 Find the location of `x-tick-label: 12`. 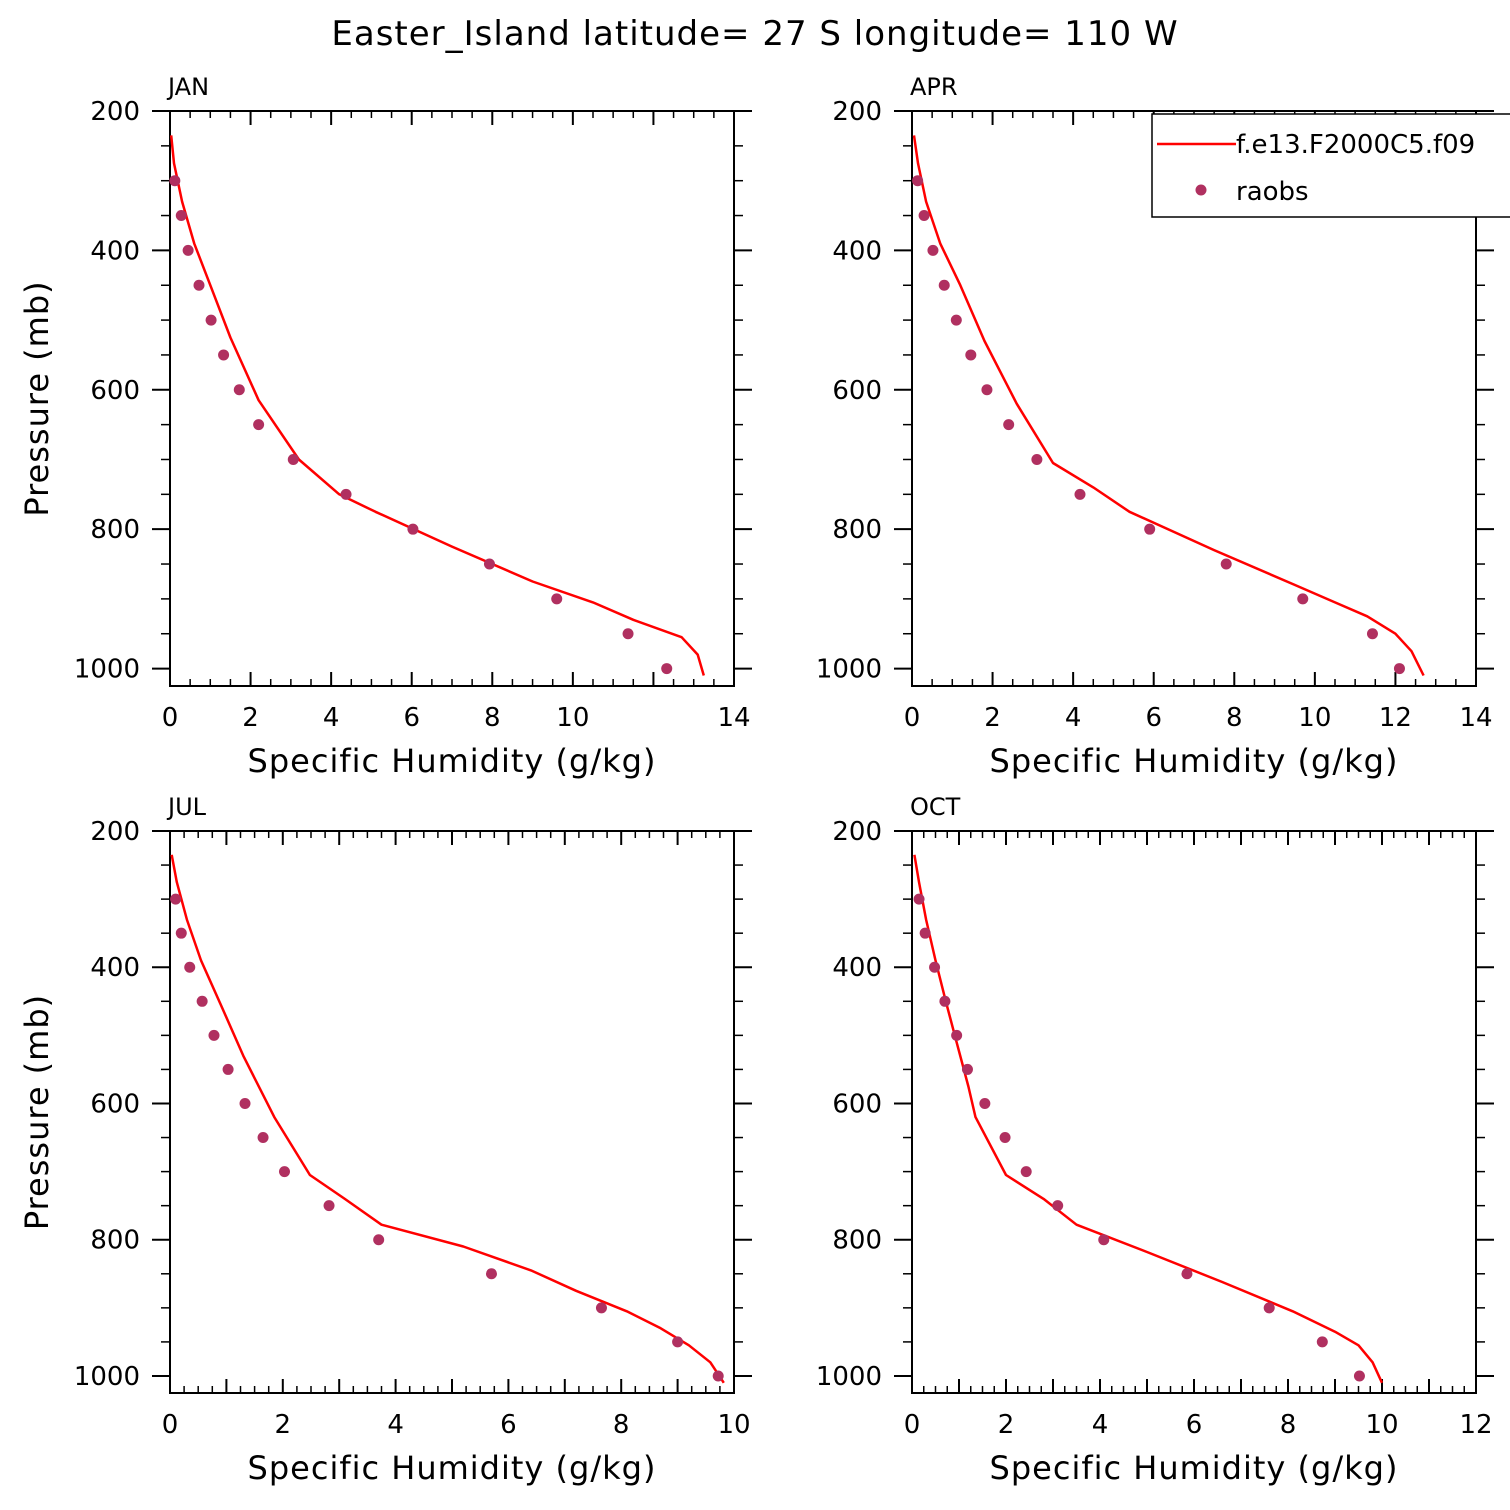

x-tick-label: 12 is located at coordinates (1475, 1425).